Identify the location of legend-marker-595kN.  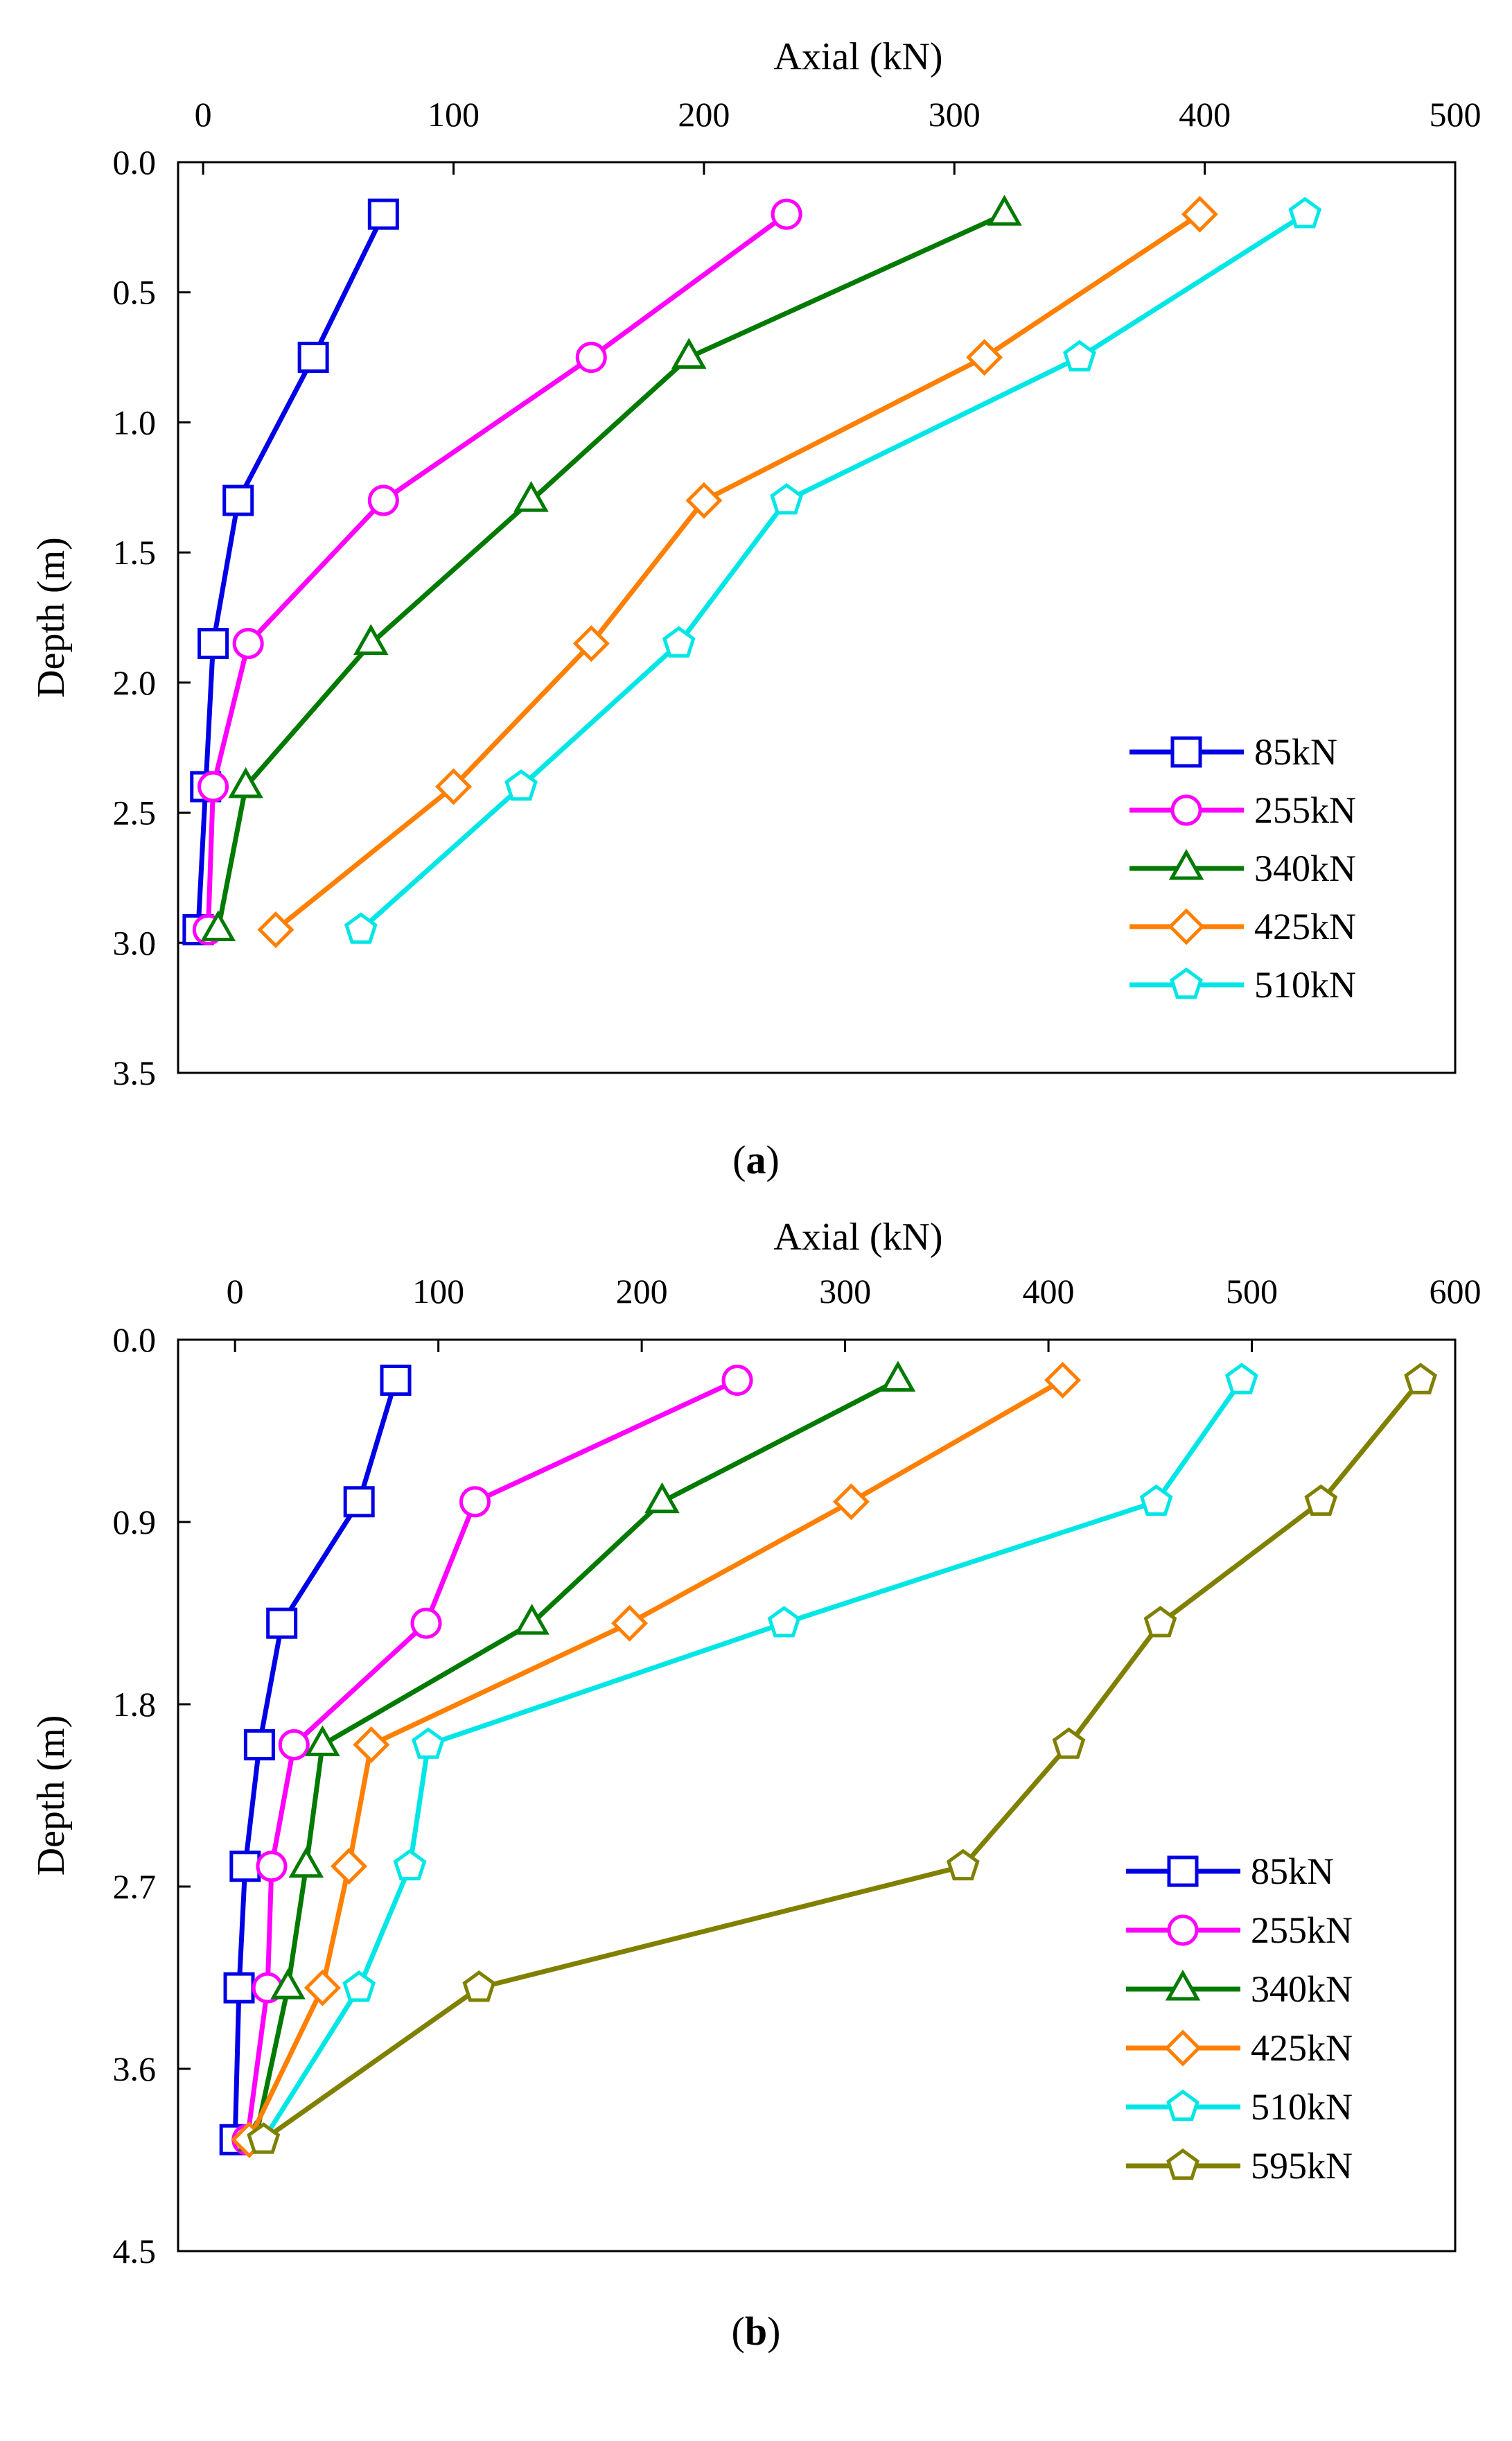
(1182, 2164).